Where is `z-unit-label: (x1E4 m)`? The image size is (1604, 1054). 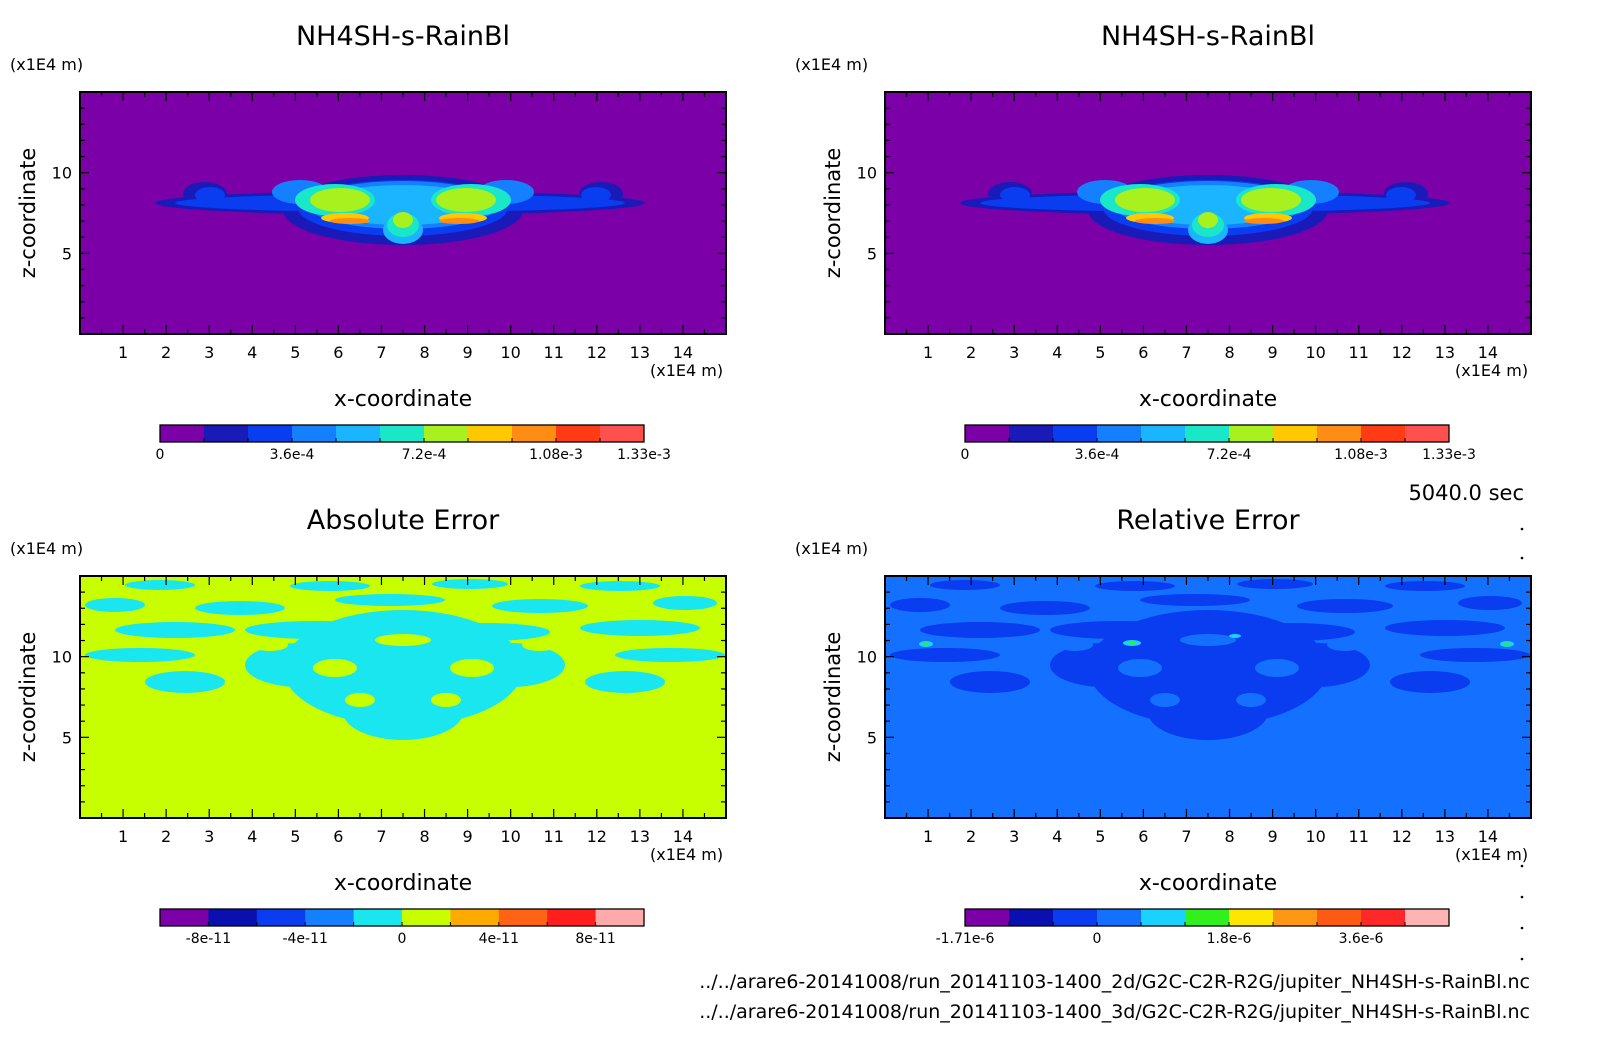 z-unit-label: (x1E4 m) is located at coordinates (46, 64).